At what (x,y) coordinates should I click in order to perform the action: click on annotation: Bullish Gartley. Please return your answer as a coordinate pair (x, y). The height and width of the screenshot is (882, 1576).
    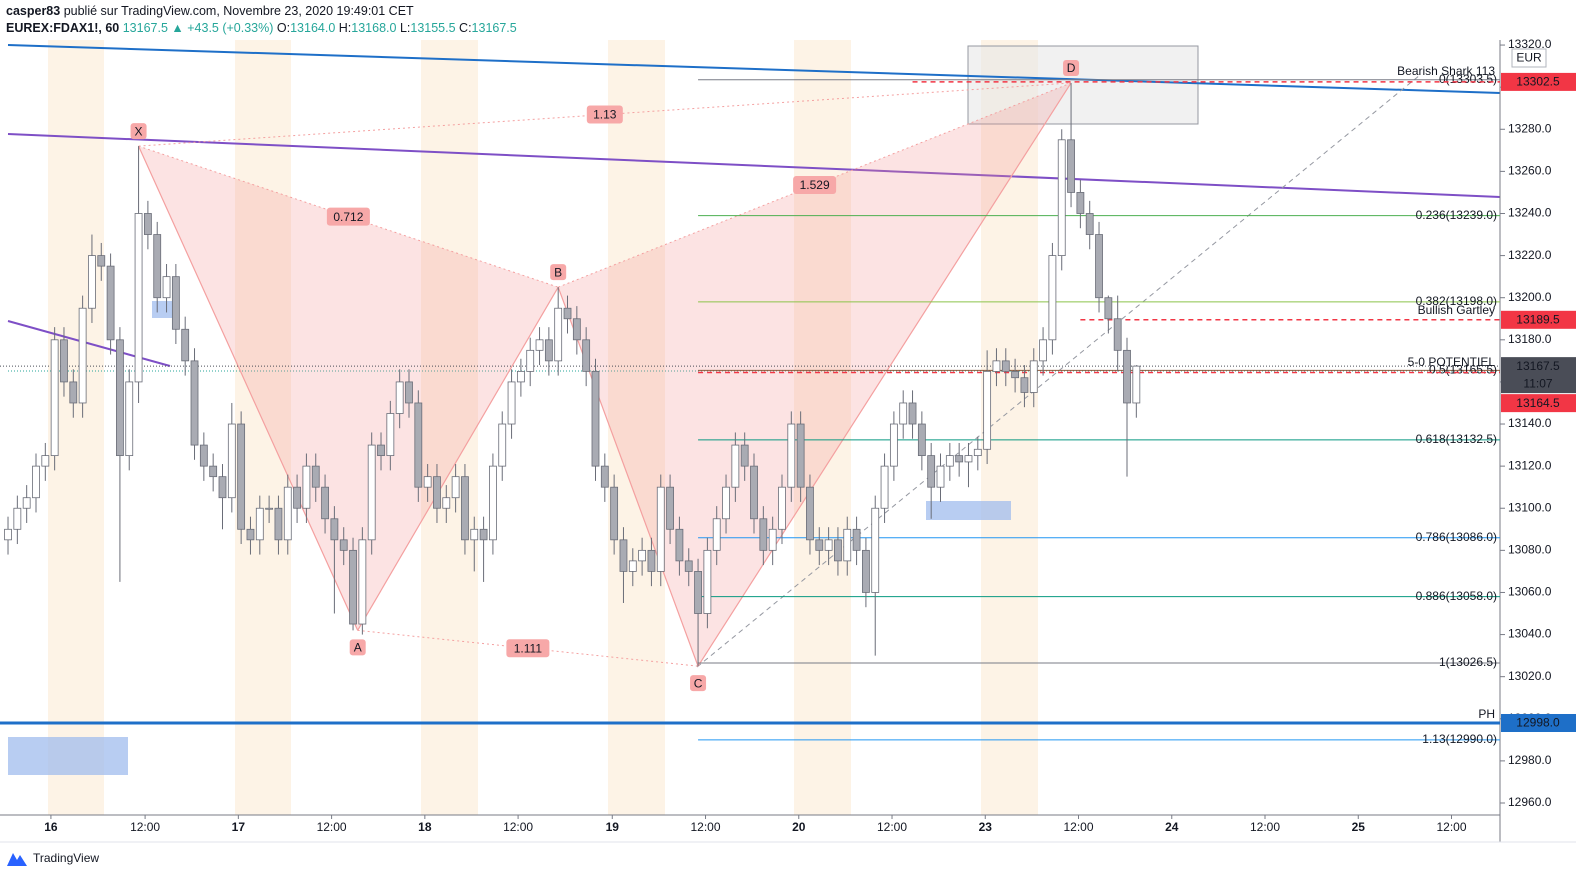
    Looking at the image, I should click on (1456, 310).